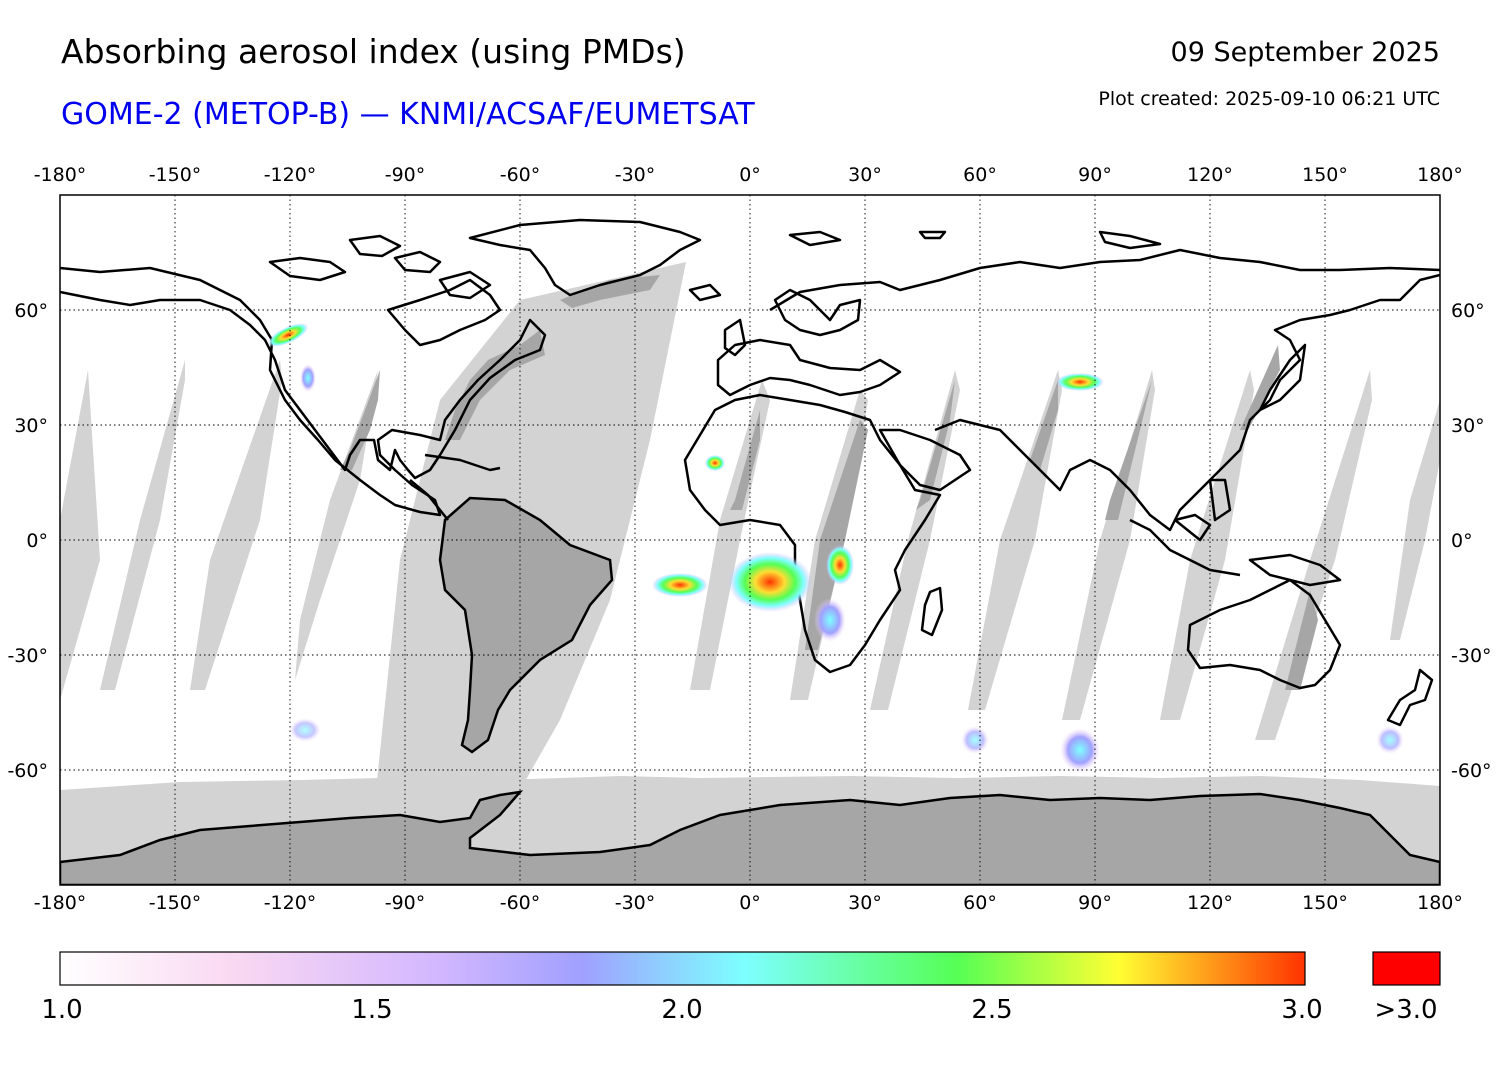 Image resolution: width=1500 pixels, height=1065 pixels. I want to click on lon-label-bottom: -90°, so click(405, 903).